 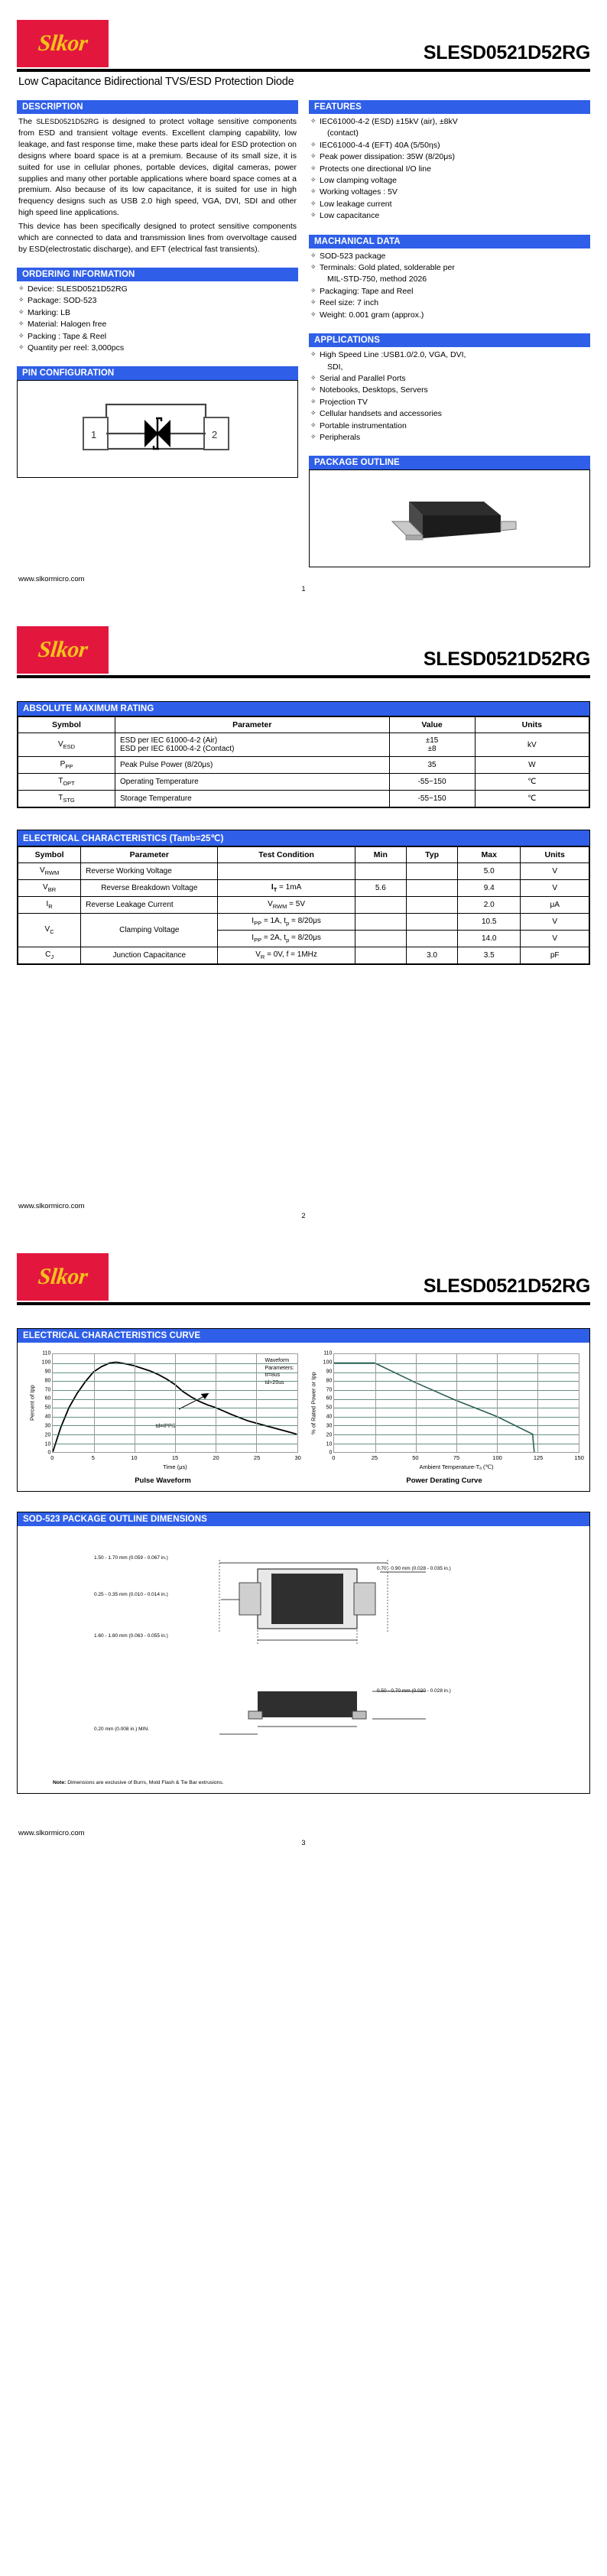 What do you see at coordinates (252, 799) in the screenshot?
I see `cell-parameter: Storage Temperature` at bounding box center [252, 799].